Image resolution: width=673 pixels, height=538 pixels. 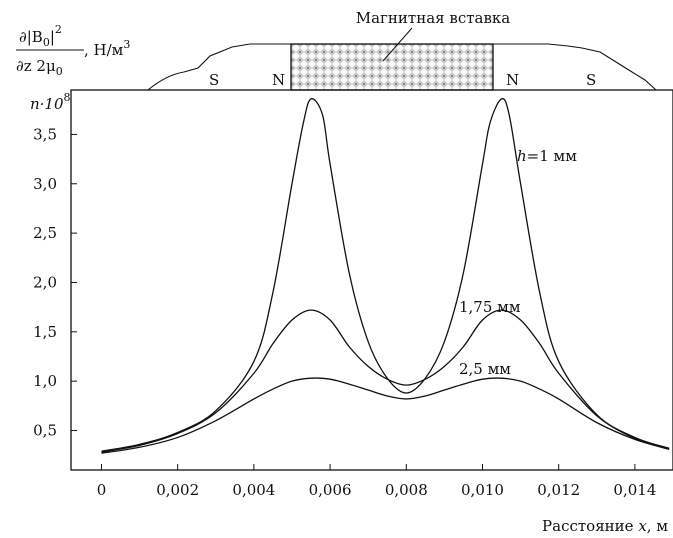 What do you see at coordinates (433, 18) in the screenshot?
I see `insert-label: Магнитная вставка` at bounding box center [433, 18].